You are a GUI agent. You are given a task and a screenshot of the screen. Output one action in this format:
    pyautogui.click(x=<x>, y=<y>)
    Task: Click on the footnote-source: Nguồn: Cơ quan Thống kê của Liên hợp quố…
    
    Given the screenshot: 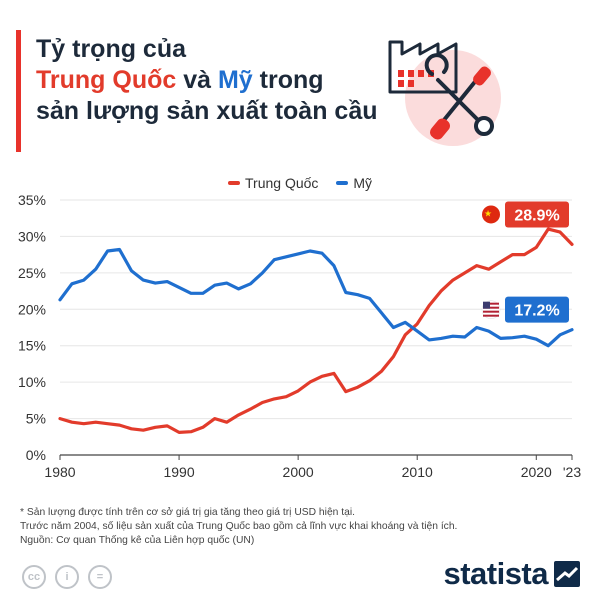 What is the action you would take?
    pyautogui.click(x=137, y=540)
    